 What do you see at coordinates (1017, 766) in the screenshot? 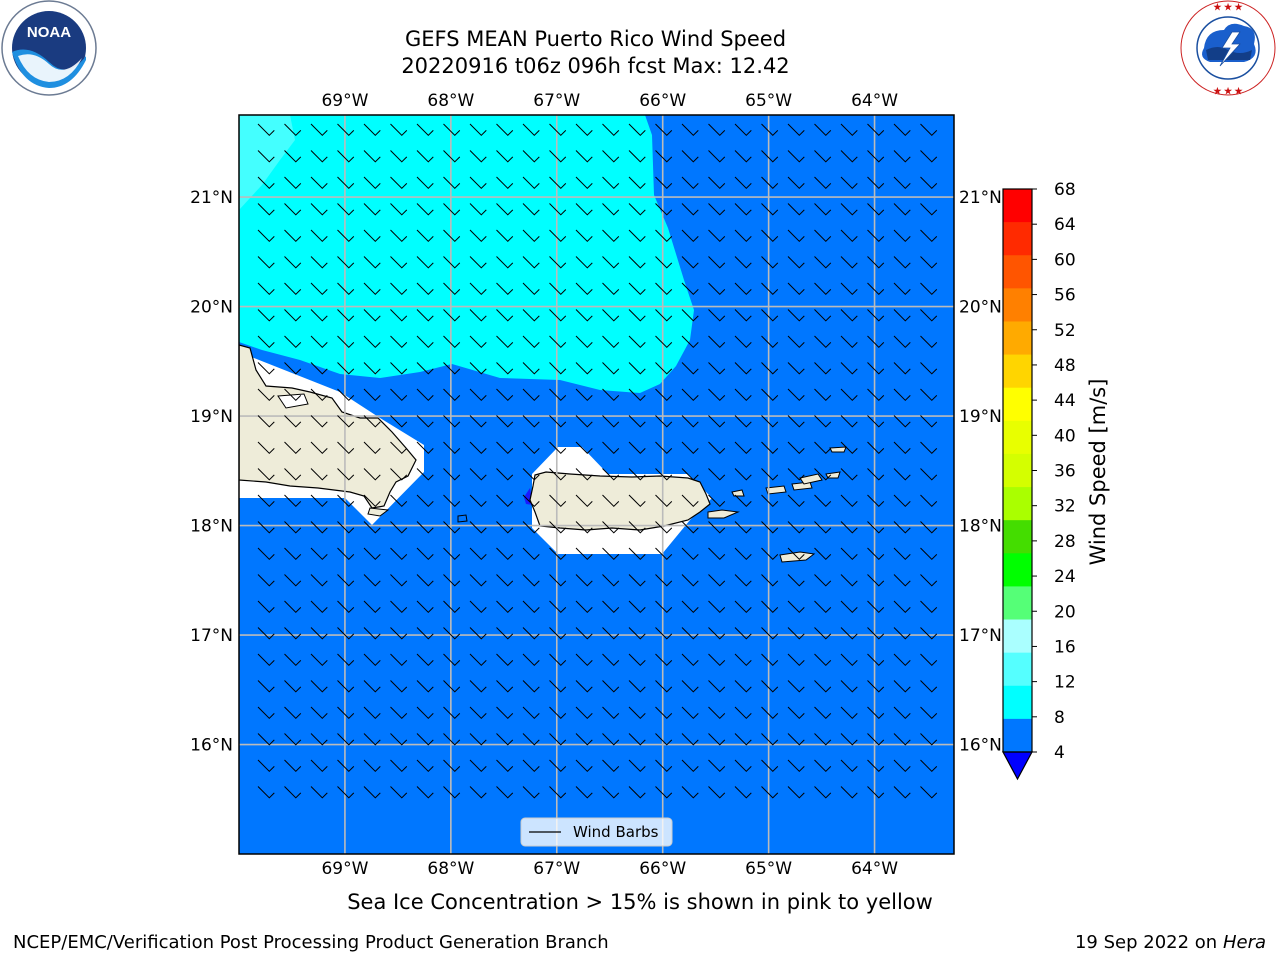
I see `colorbar-under-arrow` at bounding box center [1017, 766].